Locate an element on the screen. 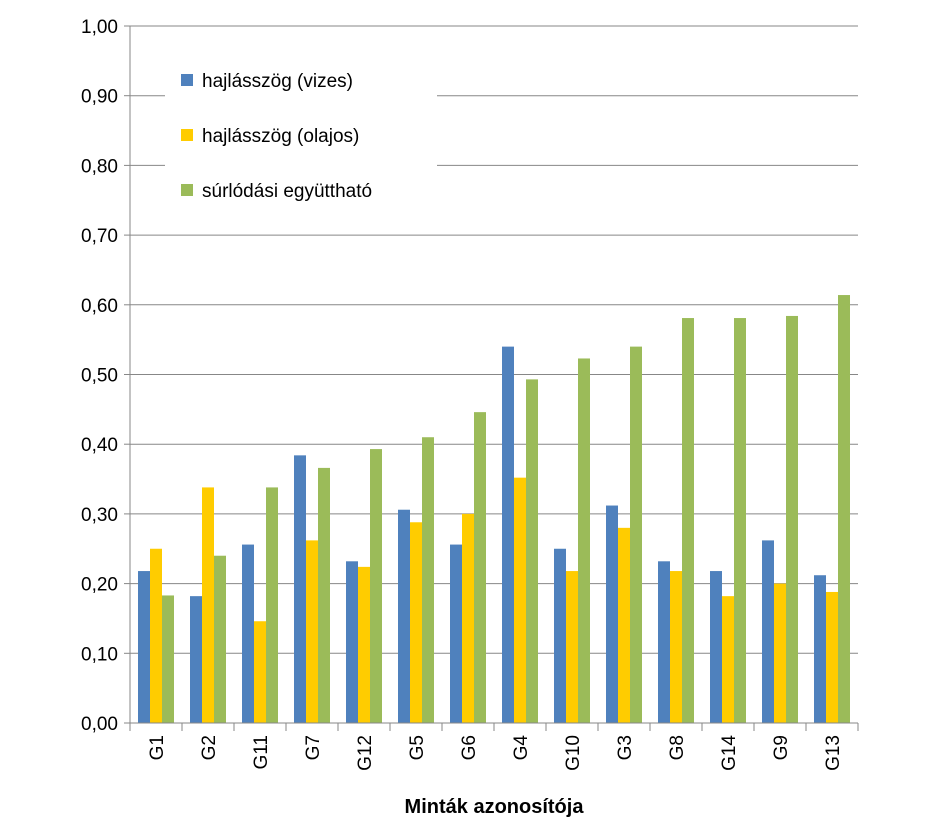 The width and height of the screenshot is (933, 827). y-tick-label: 0,20 is located at coordinates (99, 585).